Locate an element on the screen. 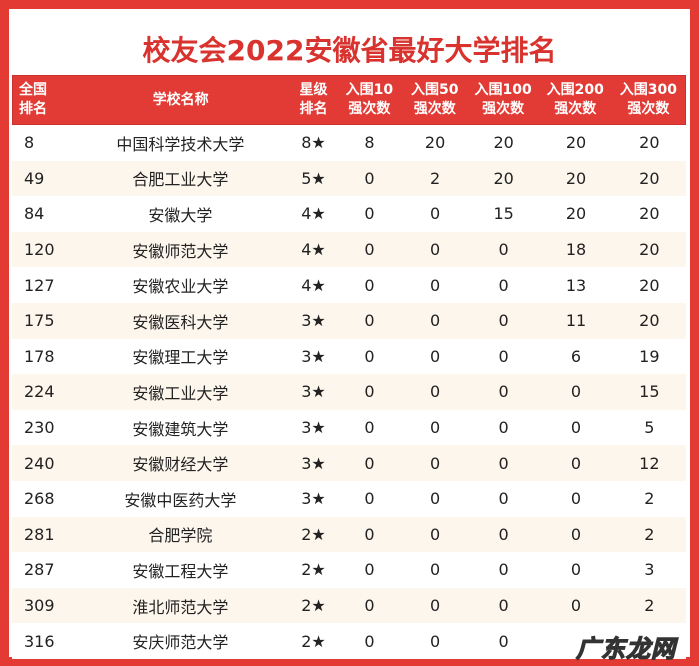 This screenshot has height=666, width=699. header-line: 入围100 is located at coordinates (503, 90).